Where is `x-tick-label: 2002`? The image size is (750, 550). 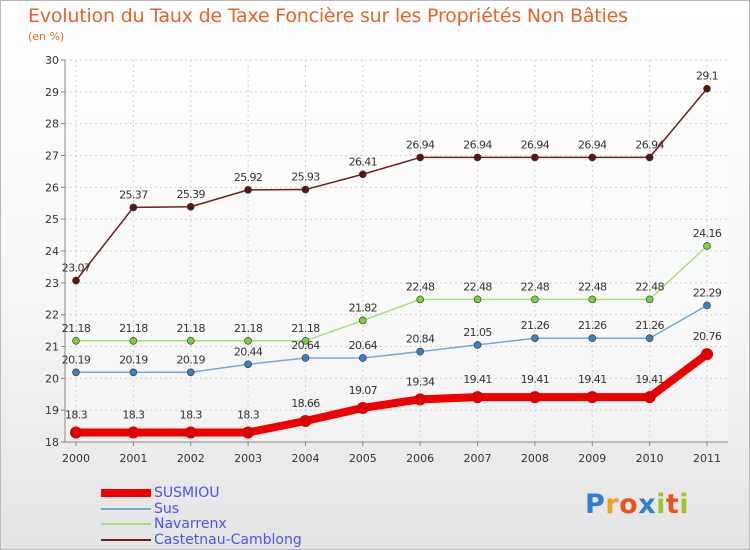 x-tick-label: 2002 is located at coordinates (191, 458).